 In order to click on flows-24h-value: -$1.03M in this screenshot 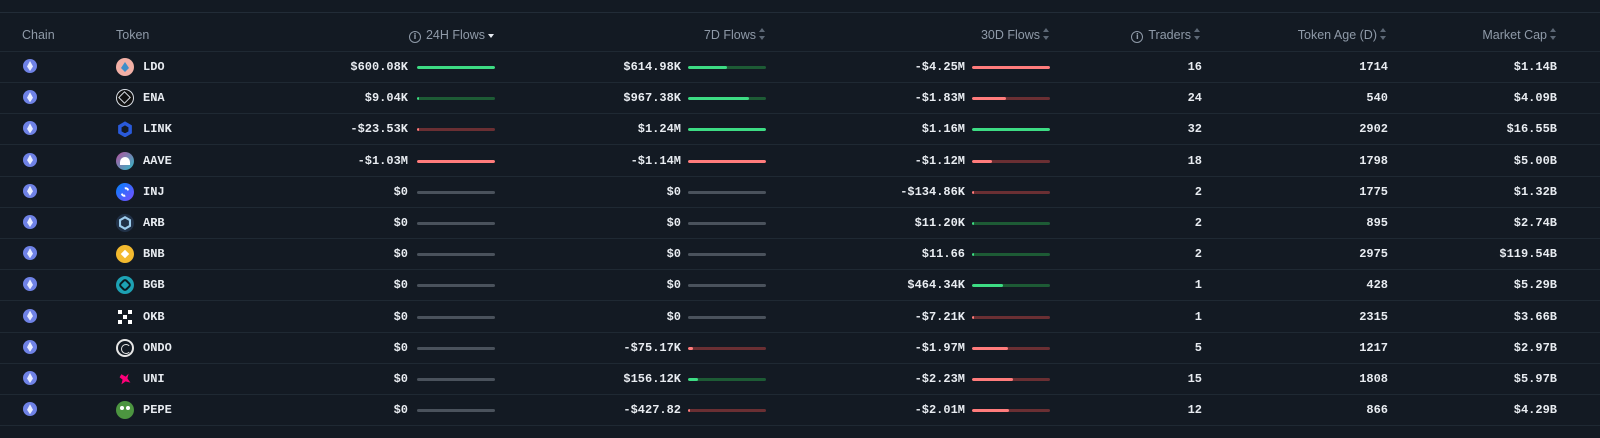, I will do `click(382, 160)`.